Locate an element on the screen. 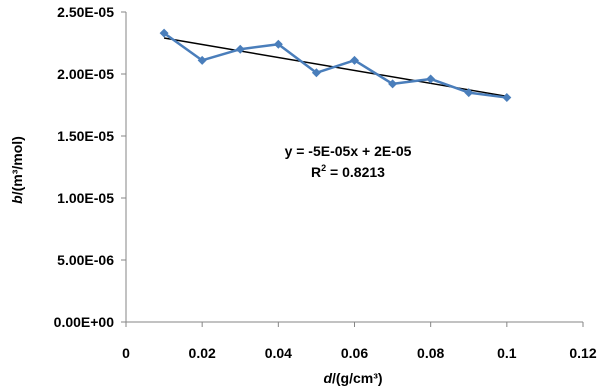 Image resolution: width=600 pixels, height=389 pixels. y-axis-title: b/(m³/mol) is located at coordinates (17, 170).